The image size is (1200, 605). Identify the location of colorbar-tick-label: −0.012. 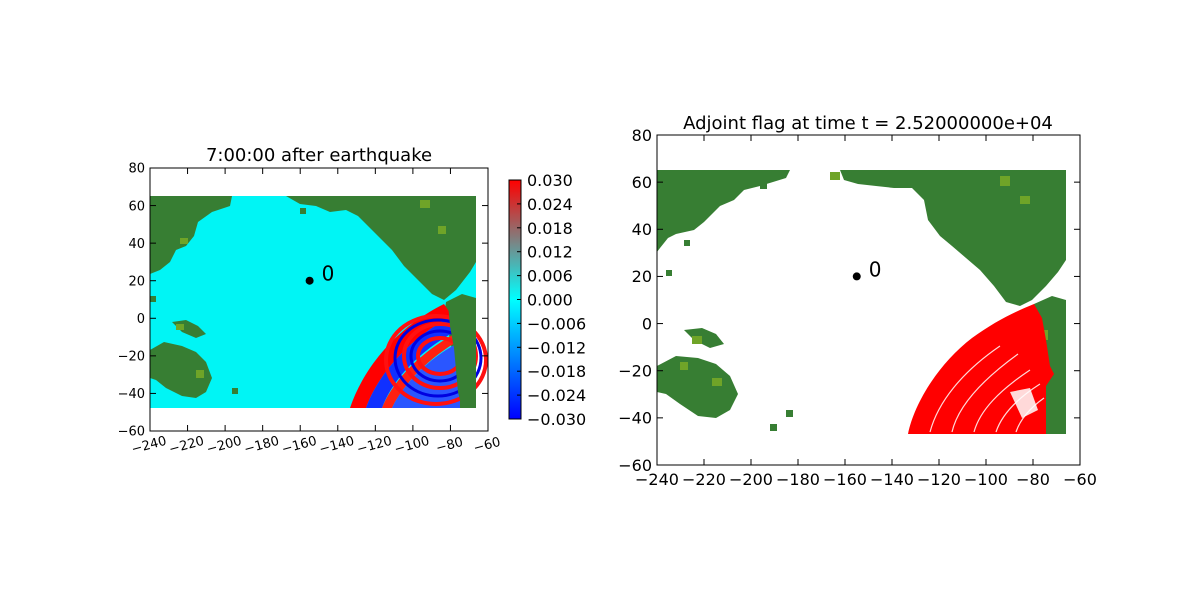
(556, 347).